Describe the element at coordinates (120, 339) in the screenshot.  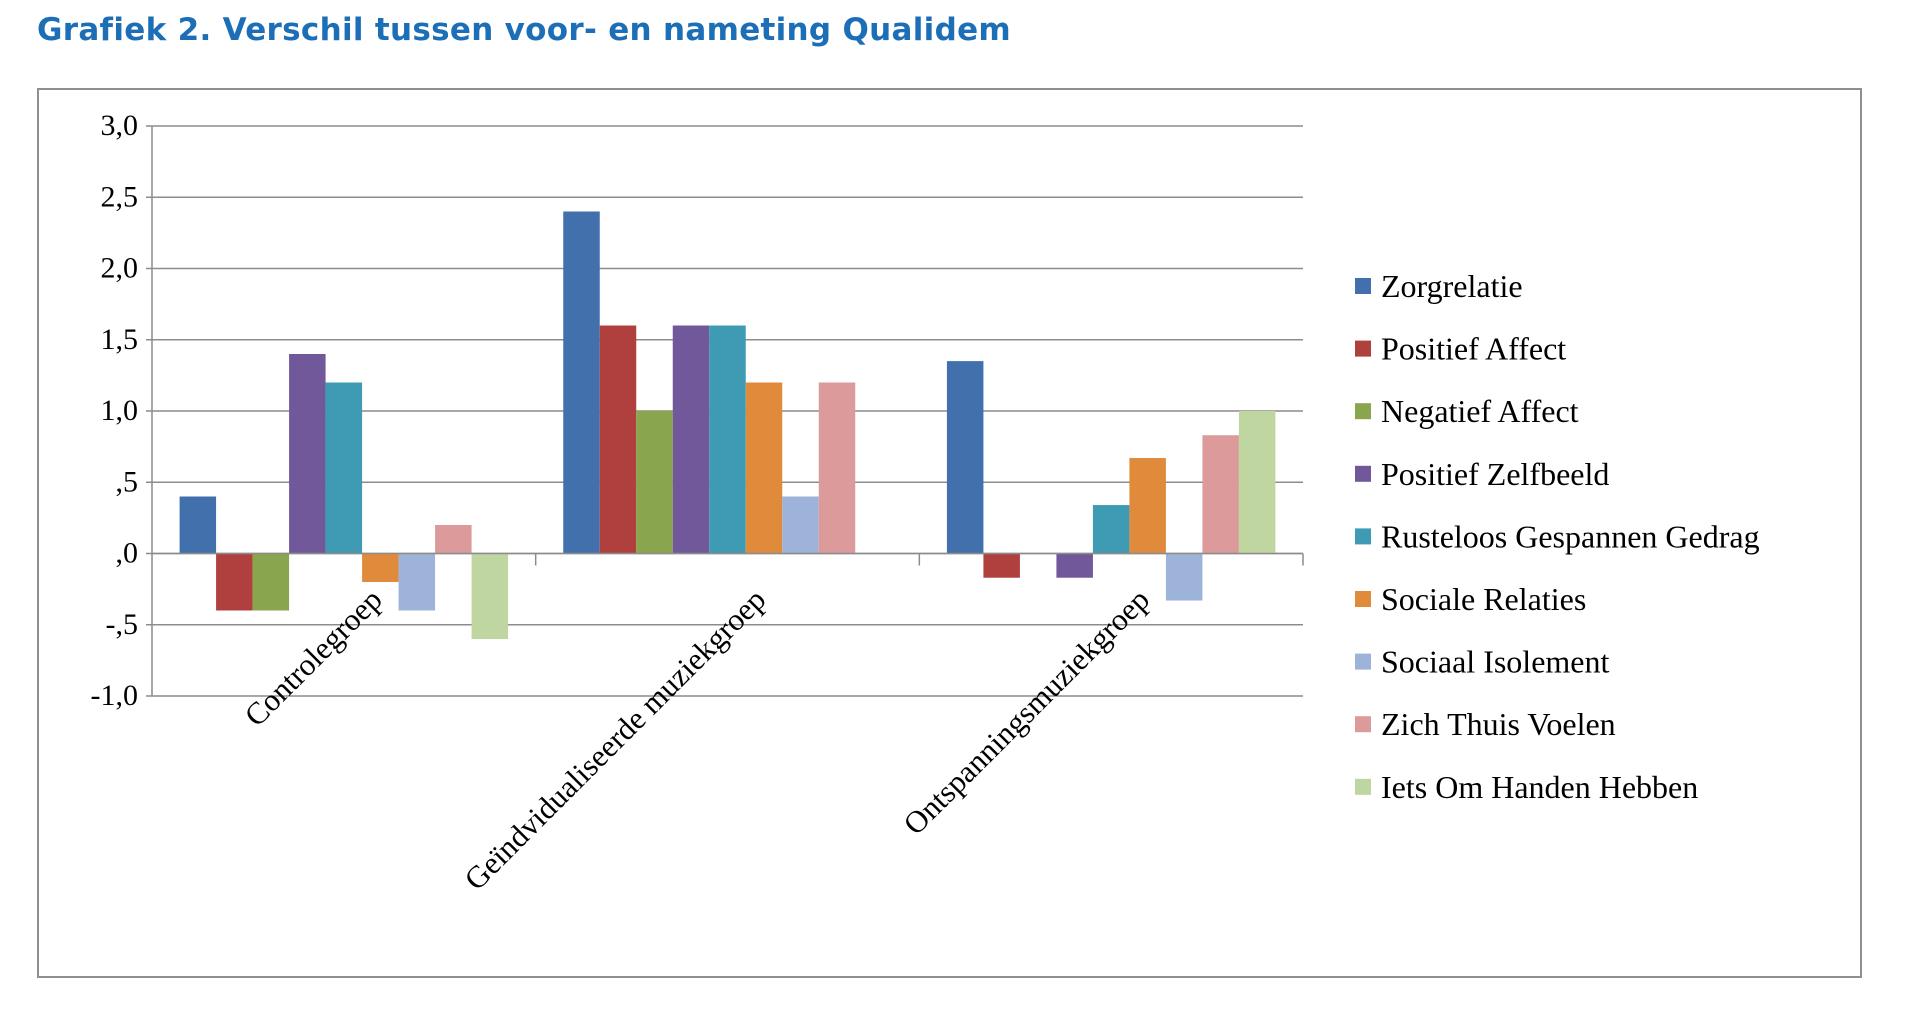
I see `y-tick-label: 1,5` at that location.